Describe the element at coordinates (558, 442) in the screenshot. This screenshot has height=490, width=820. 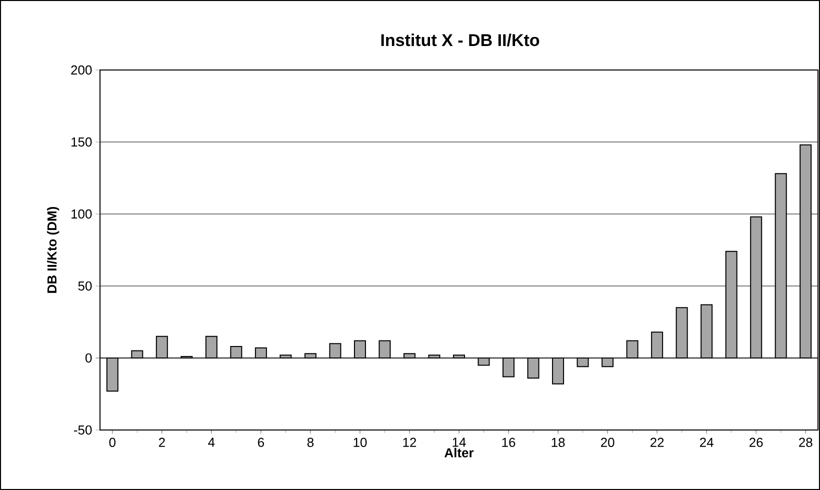
I see `x-tick-label: 18` at that location.